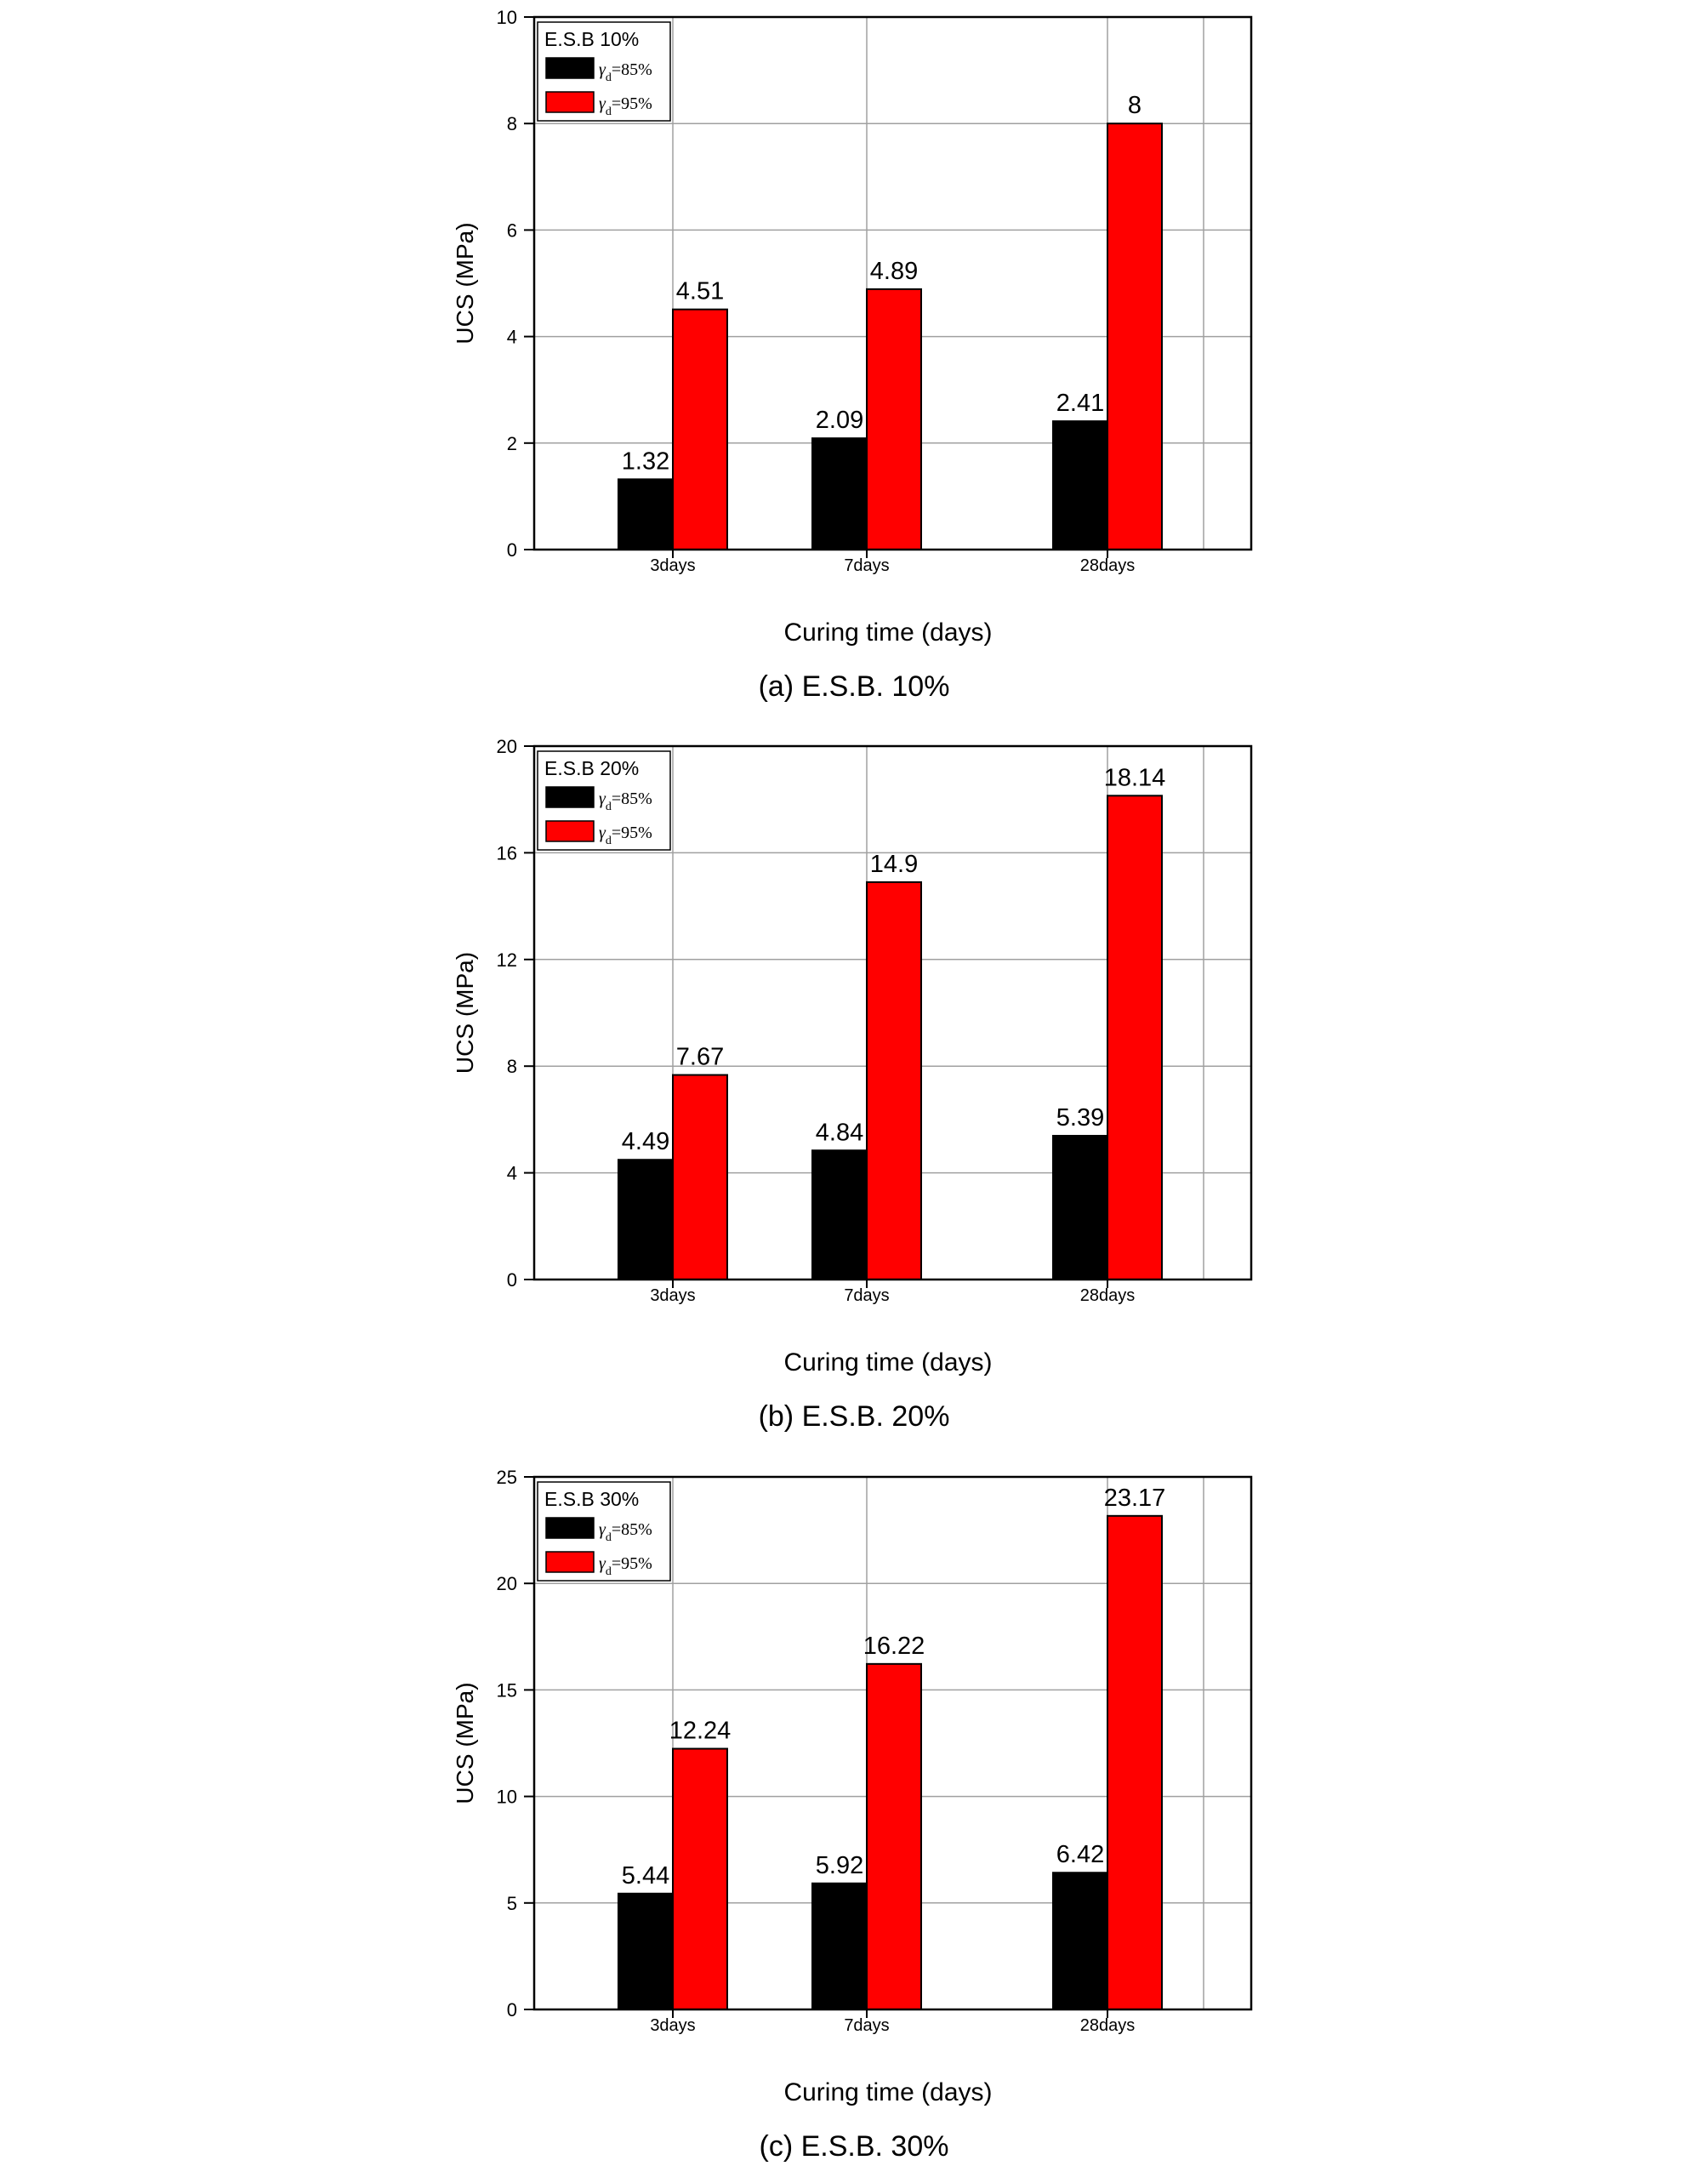 This screenshot has height=2166, width=1708. I want to click on data-label: 8, so click(1135, 106).